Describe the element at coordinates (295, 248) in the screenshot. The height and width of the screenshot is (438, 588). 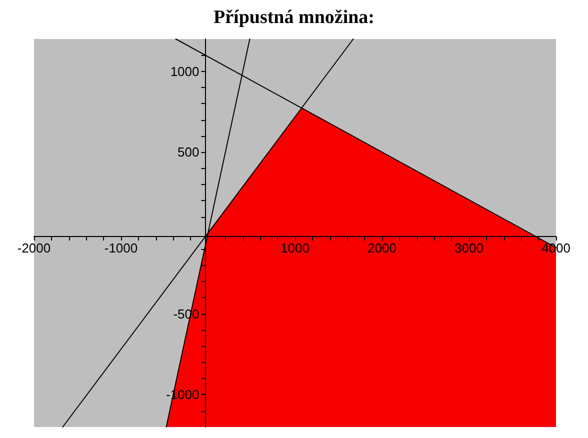
I see `x-tick-label: 1000` at that location.